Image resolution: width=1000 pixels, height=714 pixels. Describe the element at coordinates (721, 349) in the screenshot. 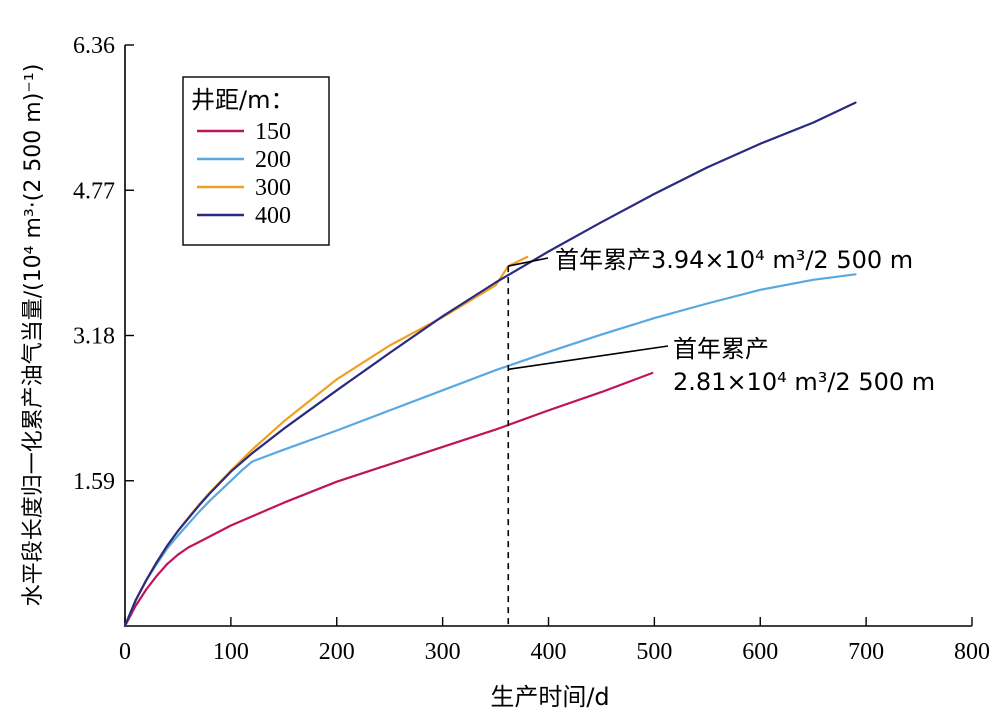

I see `annotation-2-line-1: 首年累产` at that location.